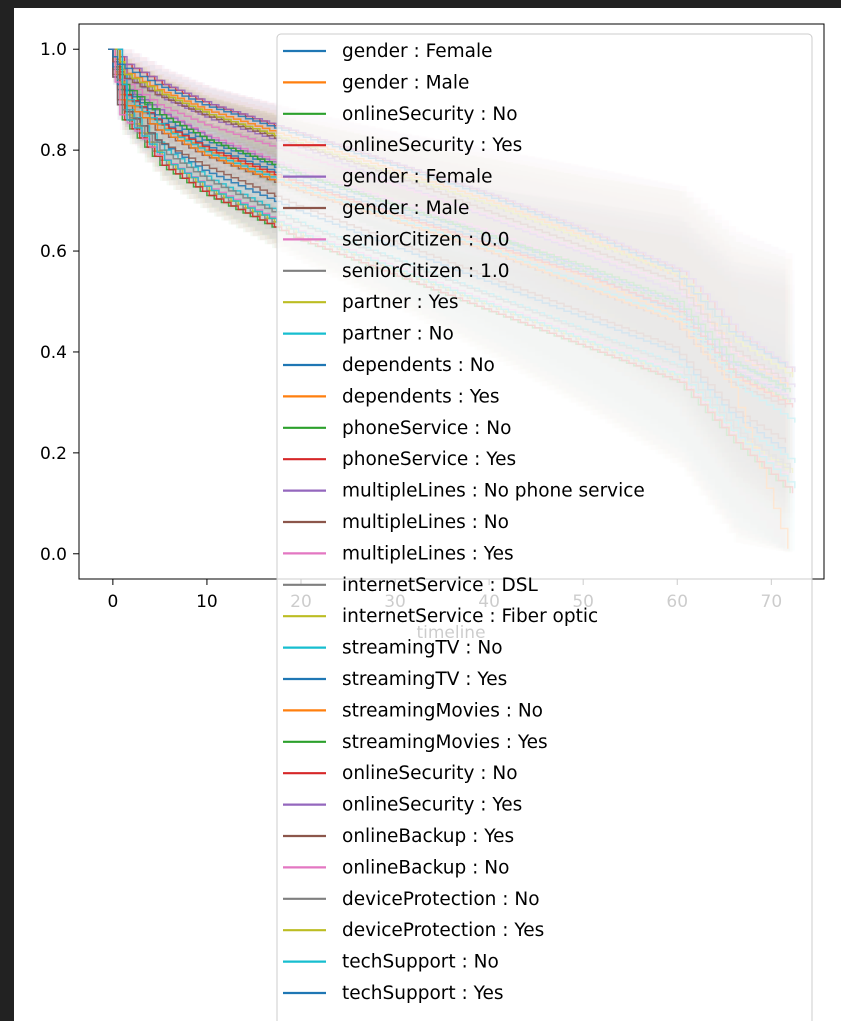 The width and height of the screenshot is (841, 1021). Describe the element at coordinates (424, 679) in the screenshot. I see `legend-label: streamingTV : Yes` at that location.